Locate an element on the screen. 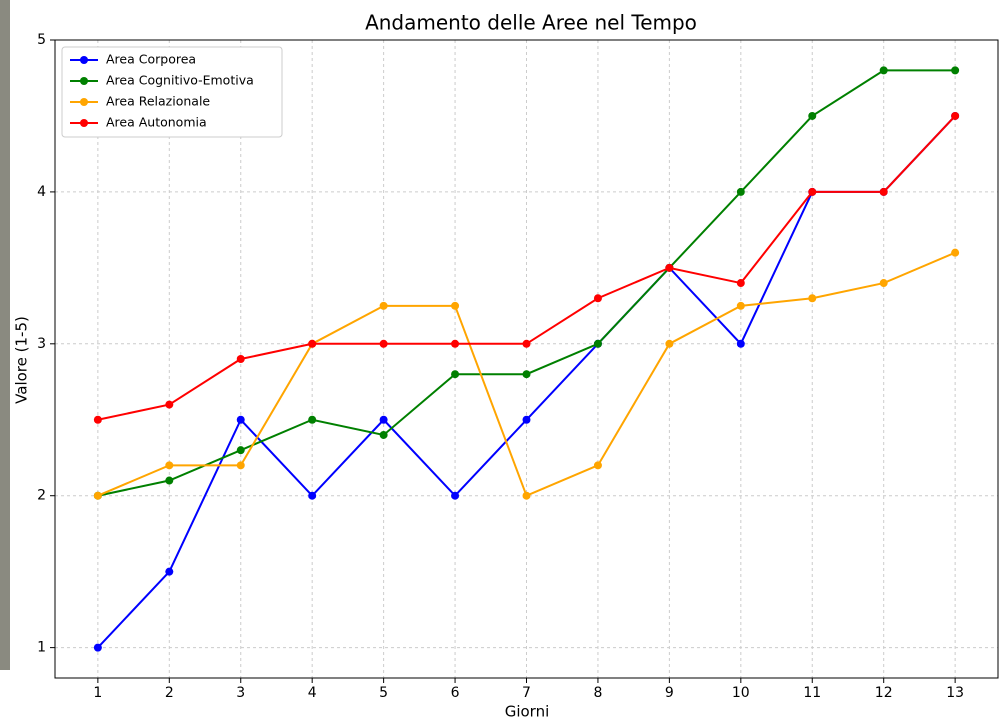  background-strip is located at coordinates (5, 335).